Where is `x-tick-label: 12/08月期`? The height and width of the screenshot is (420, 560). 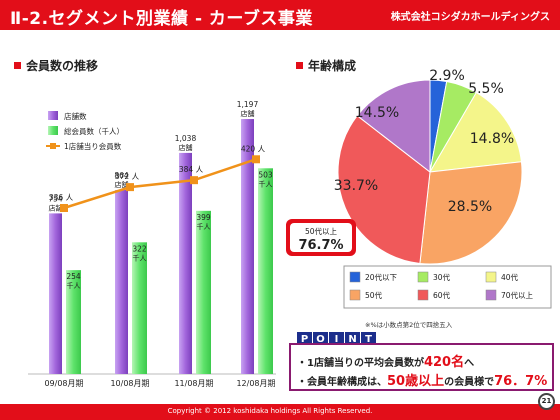 x-tick-label: 12/08月期 is located at coordinates (255, 383).